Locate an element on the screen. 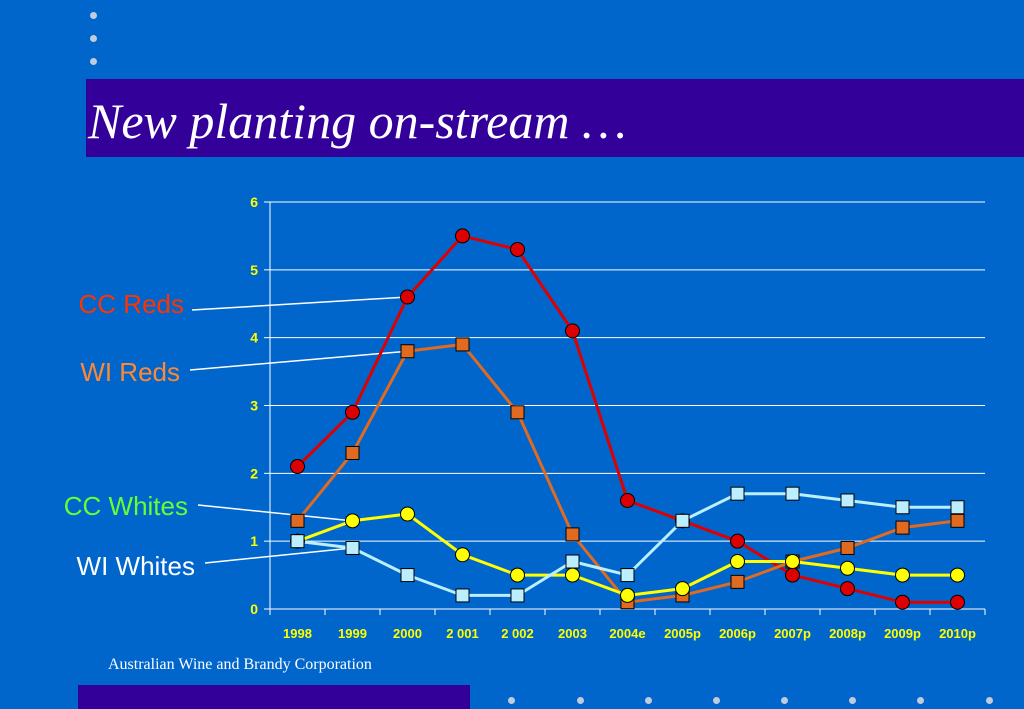  x-tick-label: 2006p is located at coordinates (737, 633).